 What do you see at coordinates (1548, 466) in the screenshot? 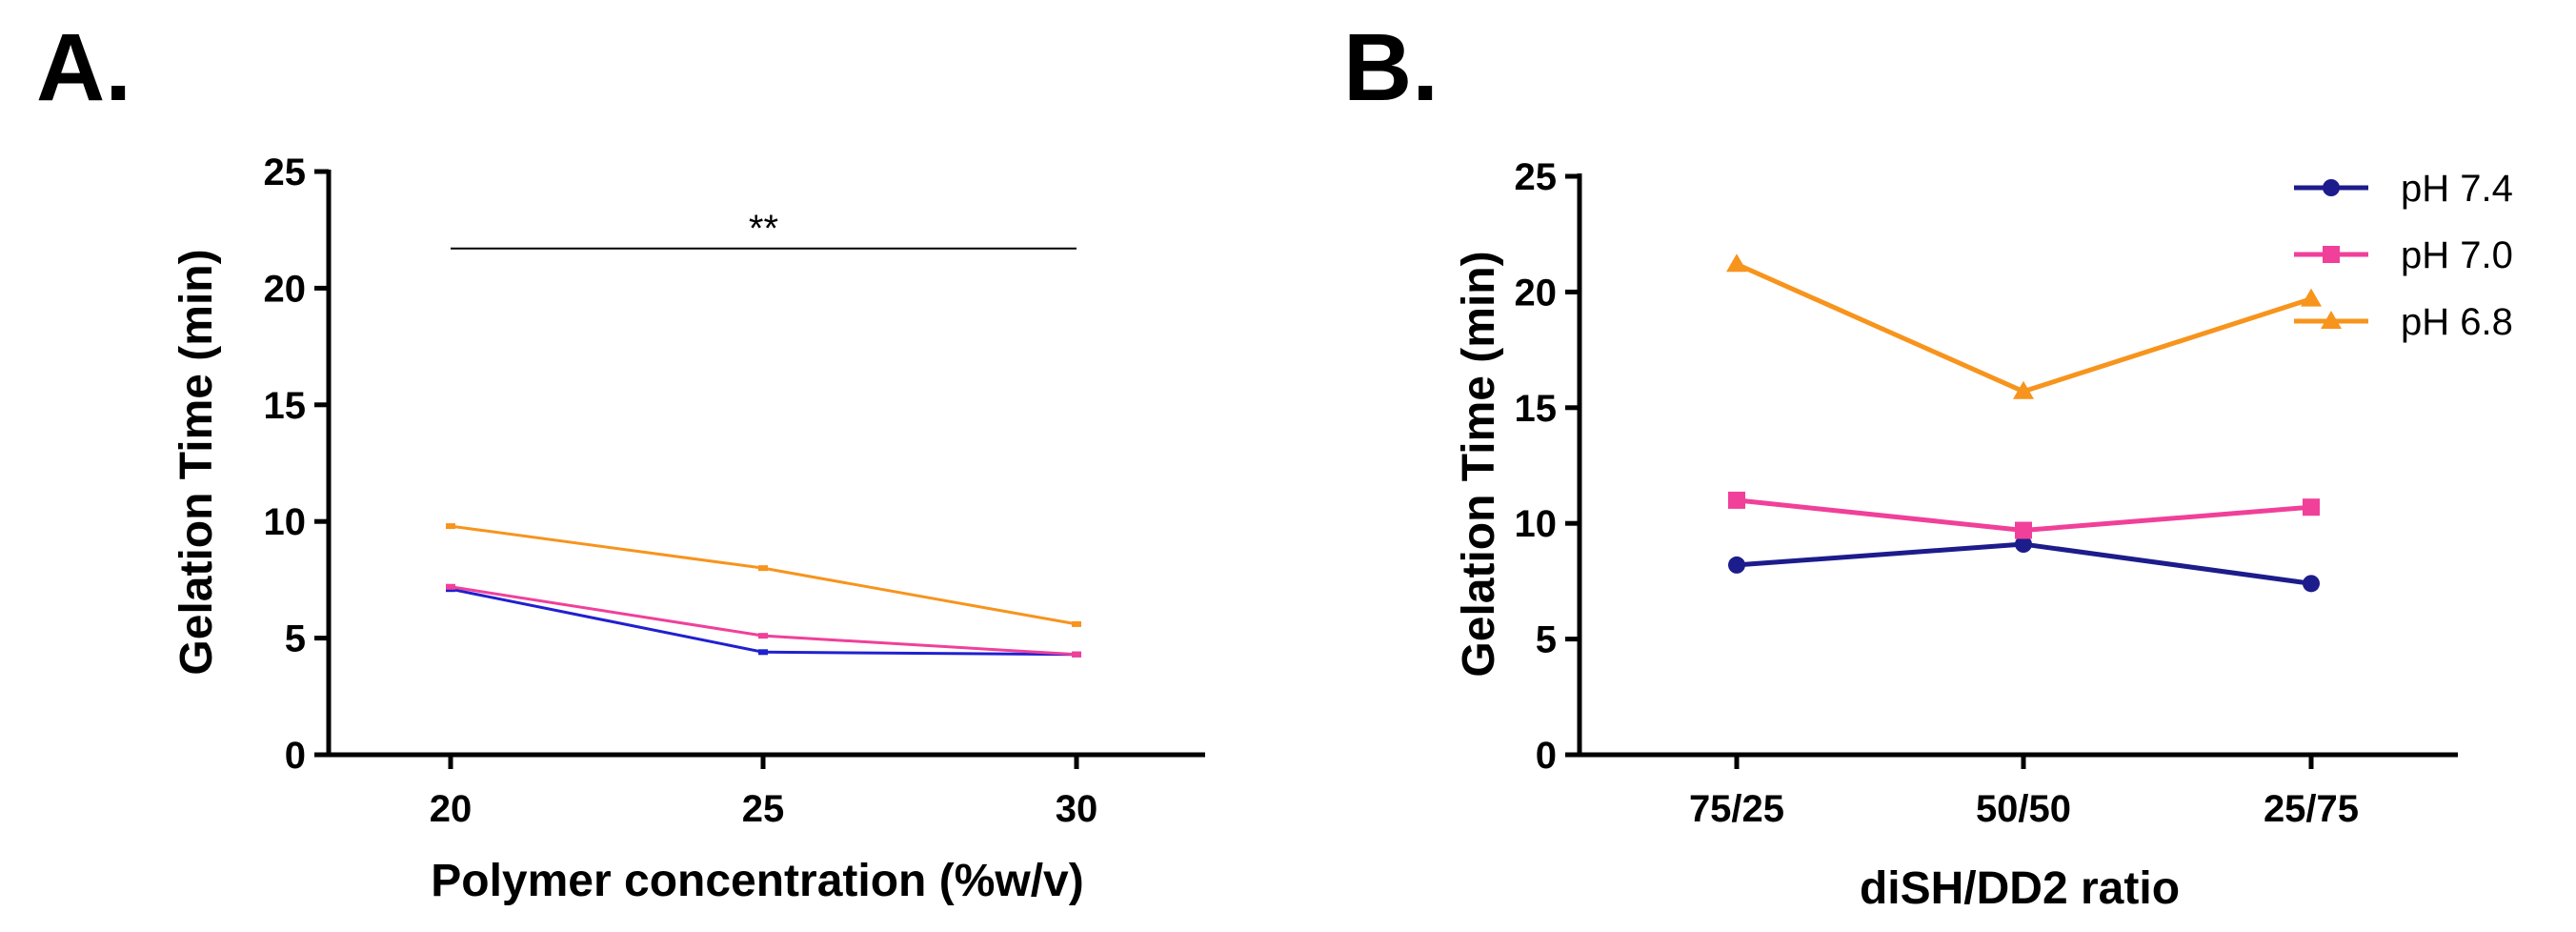
I see `panel-b-y-ticks: 0 5 10 15 20 25` at bounding box center [1548, 466].